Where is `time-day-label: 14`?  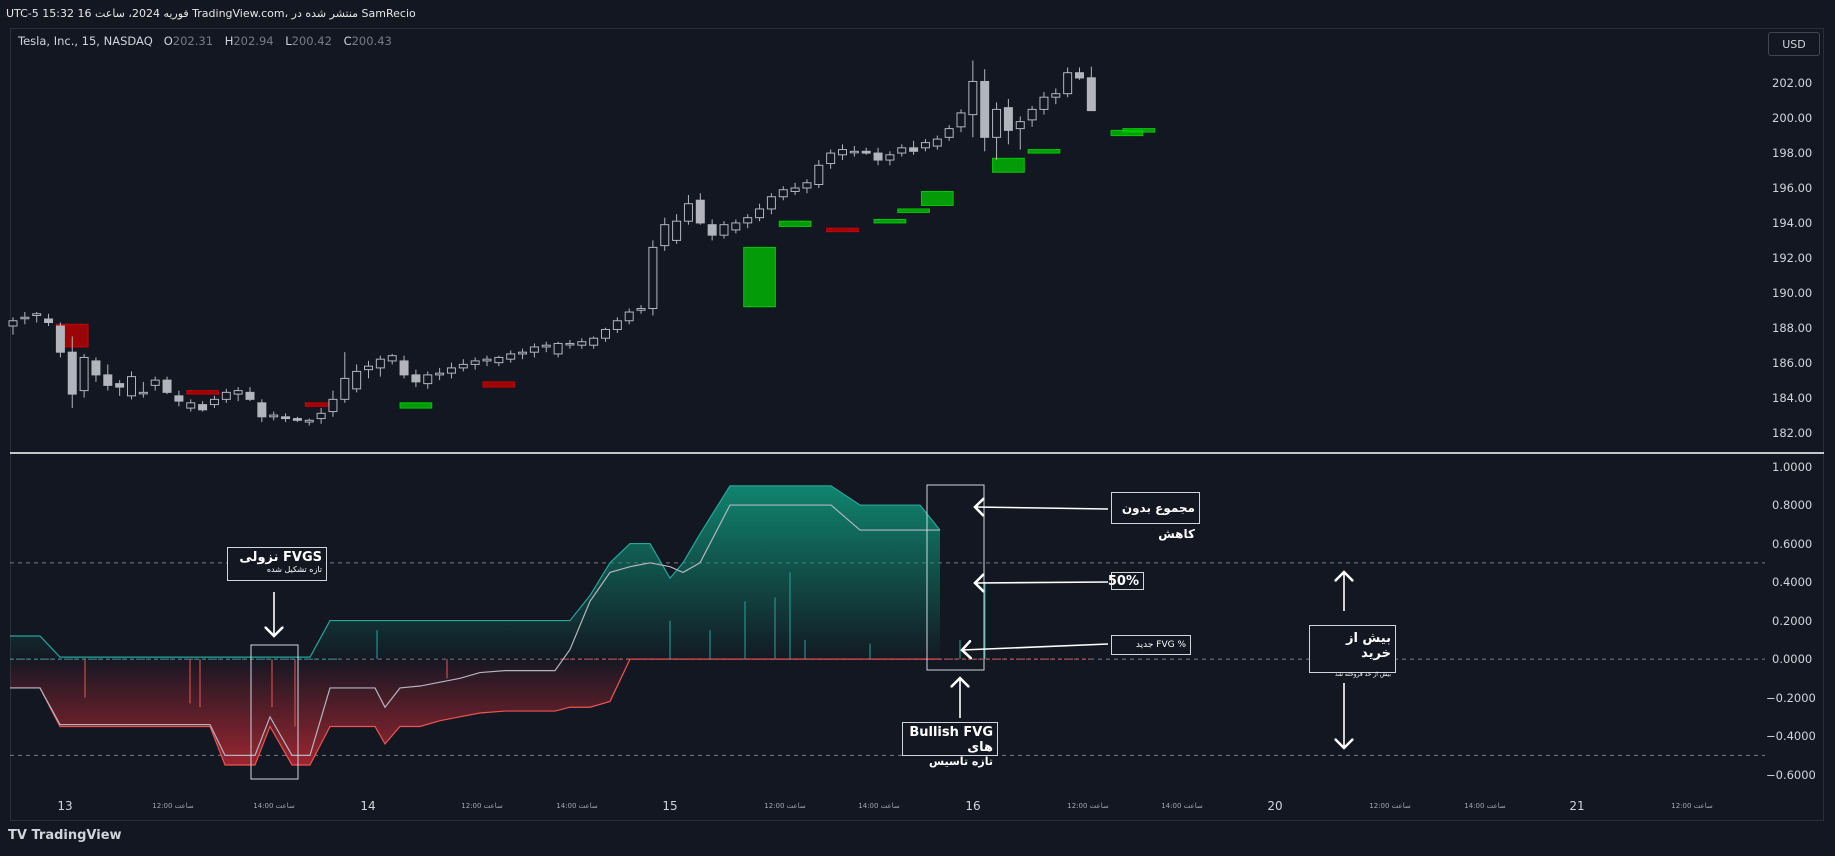 time-day-label: 14 is located at coordinates (368, 806).